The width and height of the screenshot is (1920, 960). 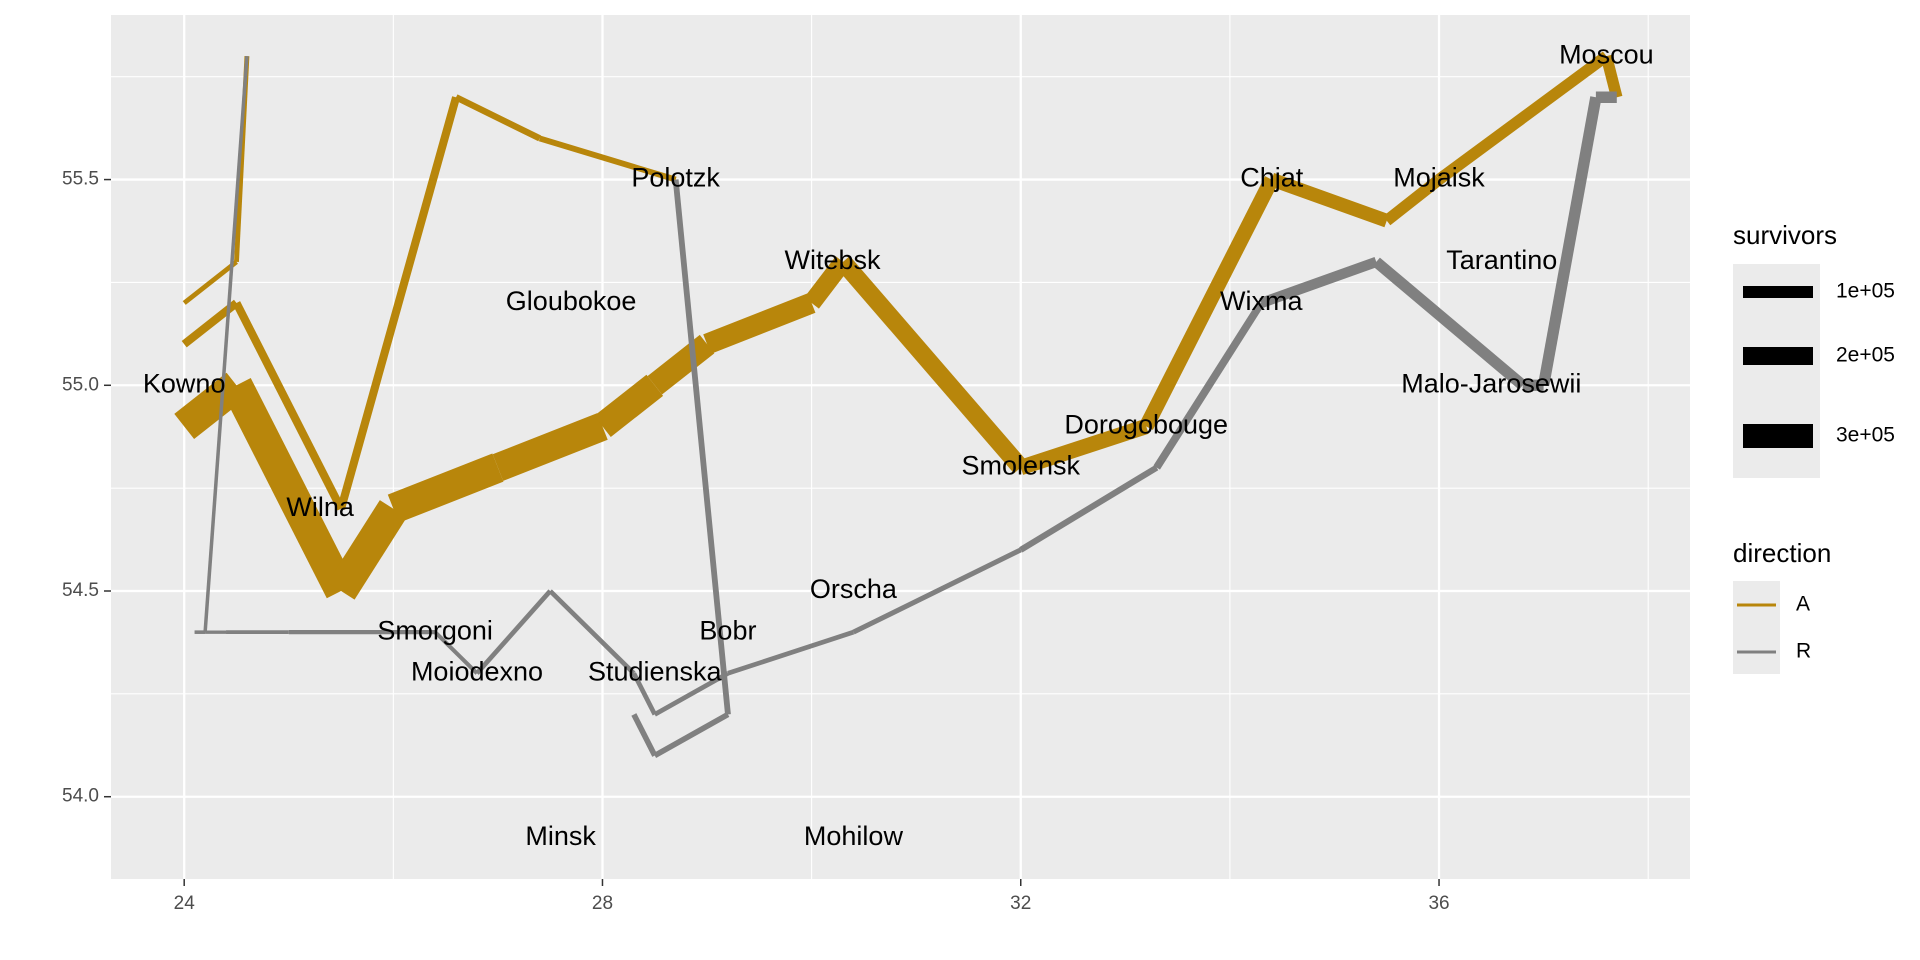 What do you see at coordinates (184, 383) in the screenshot?
I see `city-label: Kowno` at bounding box center [184, 383].